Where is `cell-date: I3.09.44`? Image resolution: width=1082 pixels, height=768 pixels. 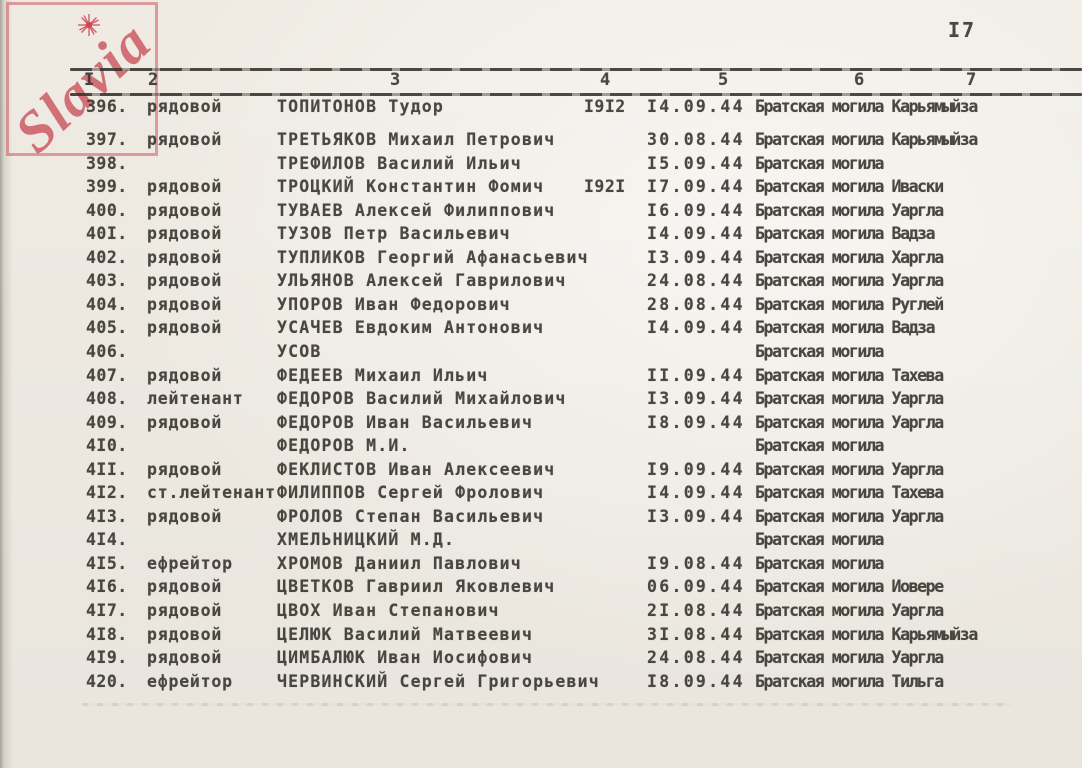
cell-date: I3.09.44 is located at coordinates (696, 257).